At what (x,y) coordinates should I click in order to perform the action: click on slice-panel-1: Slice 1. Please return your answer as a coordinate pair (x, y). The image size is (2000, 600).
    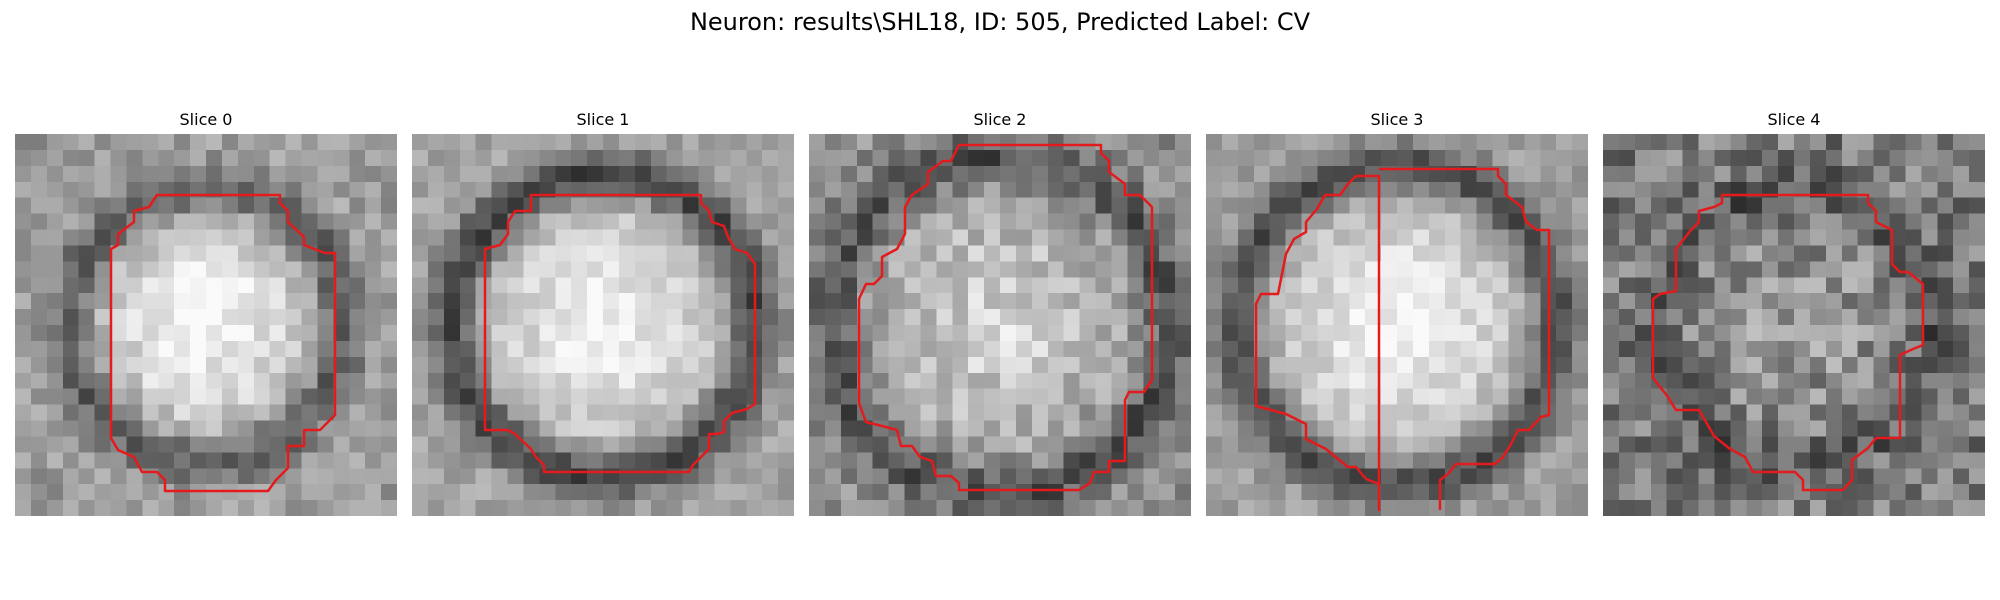
    Looking at the image, I should click on (603, 313).